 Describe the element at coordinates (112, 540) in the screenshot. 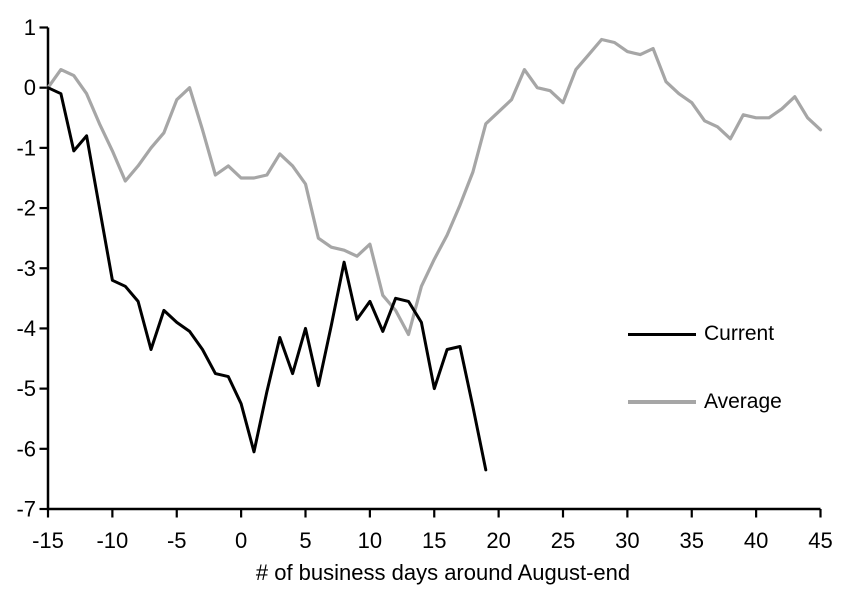

I see `x-axis-tick-label: -10` at that location.